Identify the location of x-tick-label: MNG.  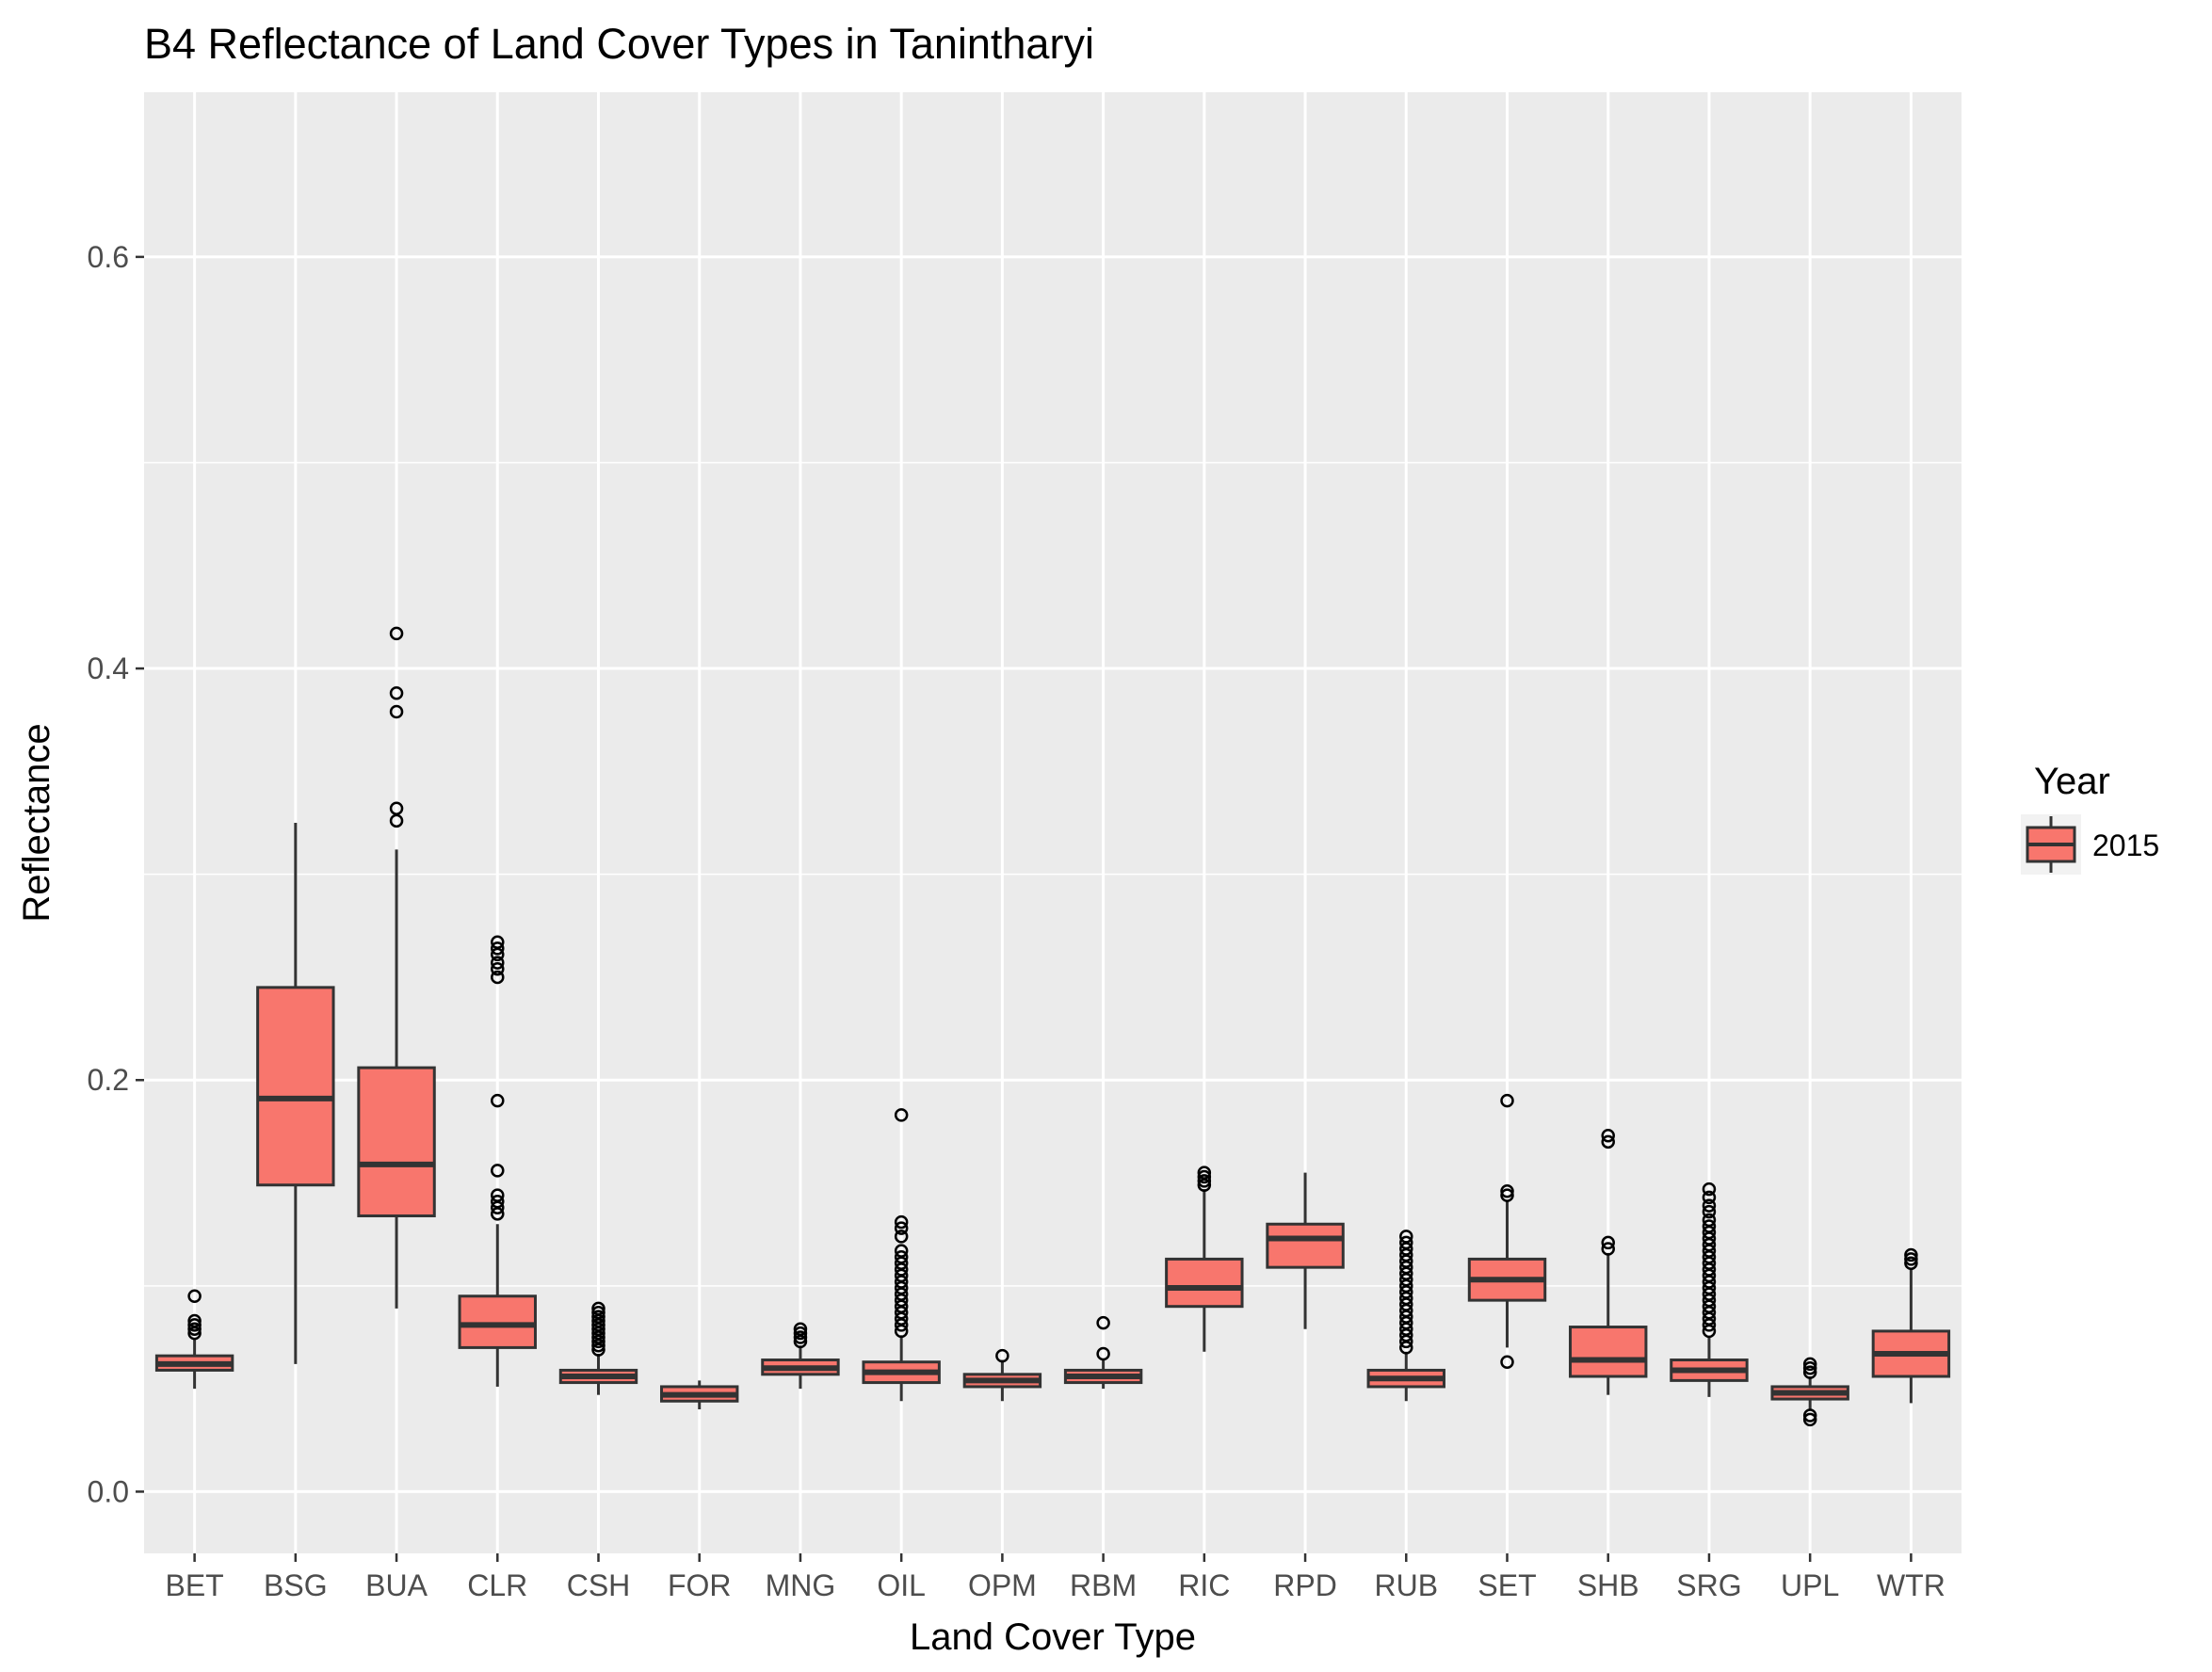
(801, 1585).